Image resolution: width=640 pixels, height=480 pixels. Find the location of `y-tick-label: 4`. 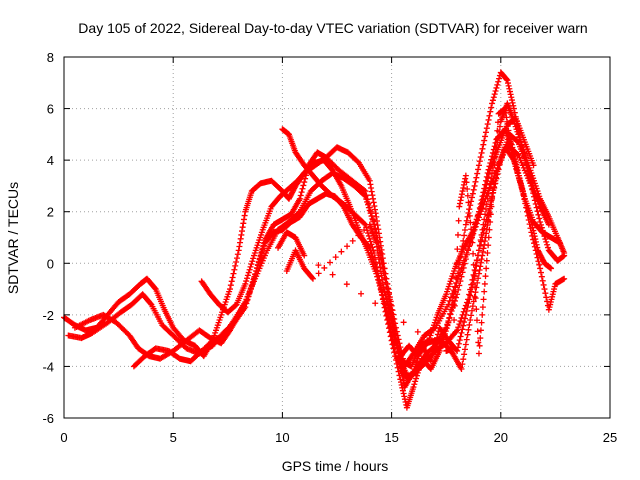

y-tick-label: 4 is located at coordinates (50, 160).